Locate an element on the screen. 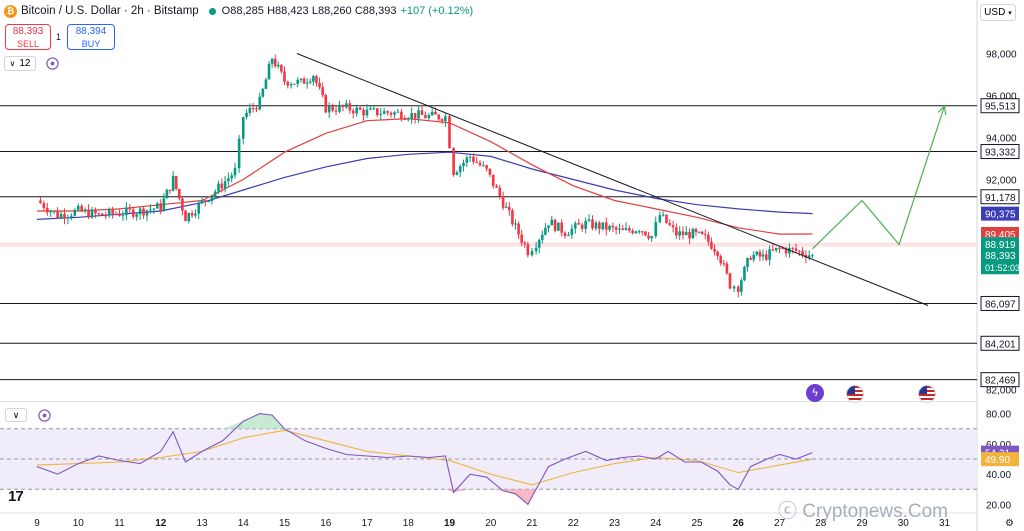 The image size is (1024, 531). level-tag-label: 95,513 is located at coordinates (1000, 107).